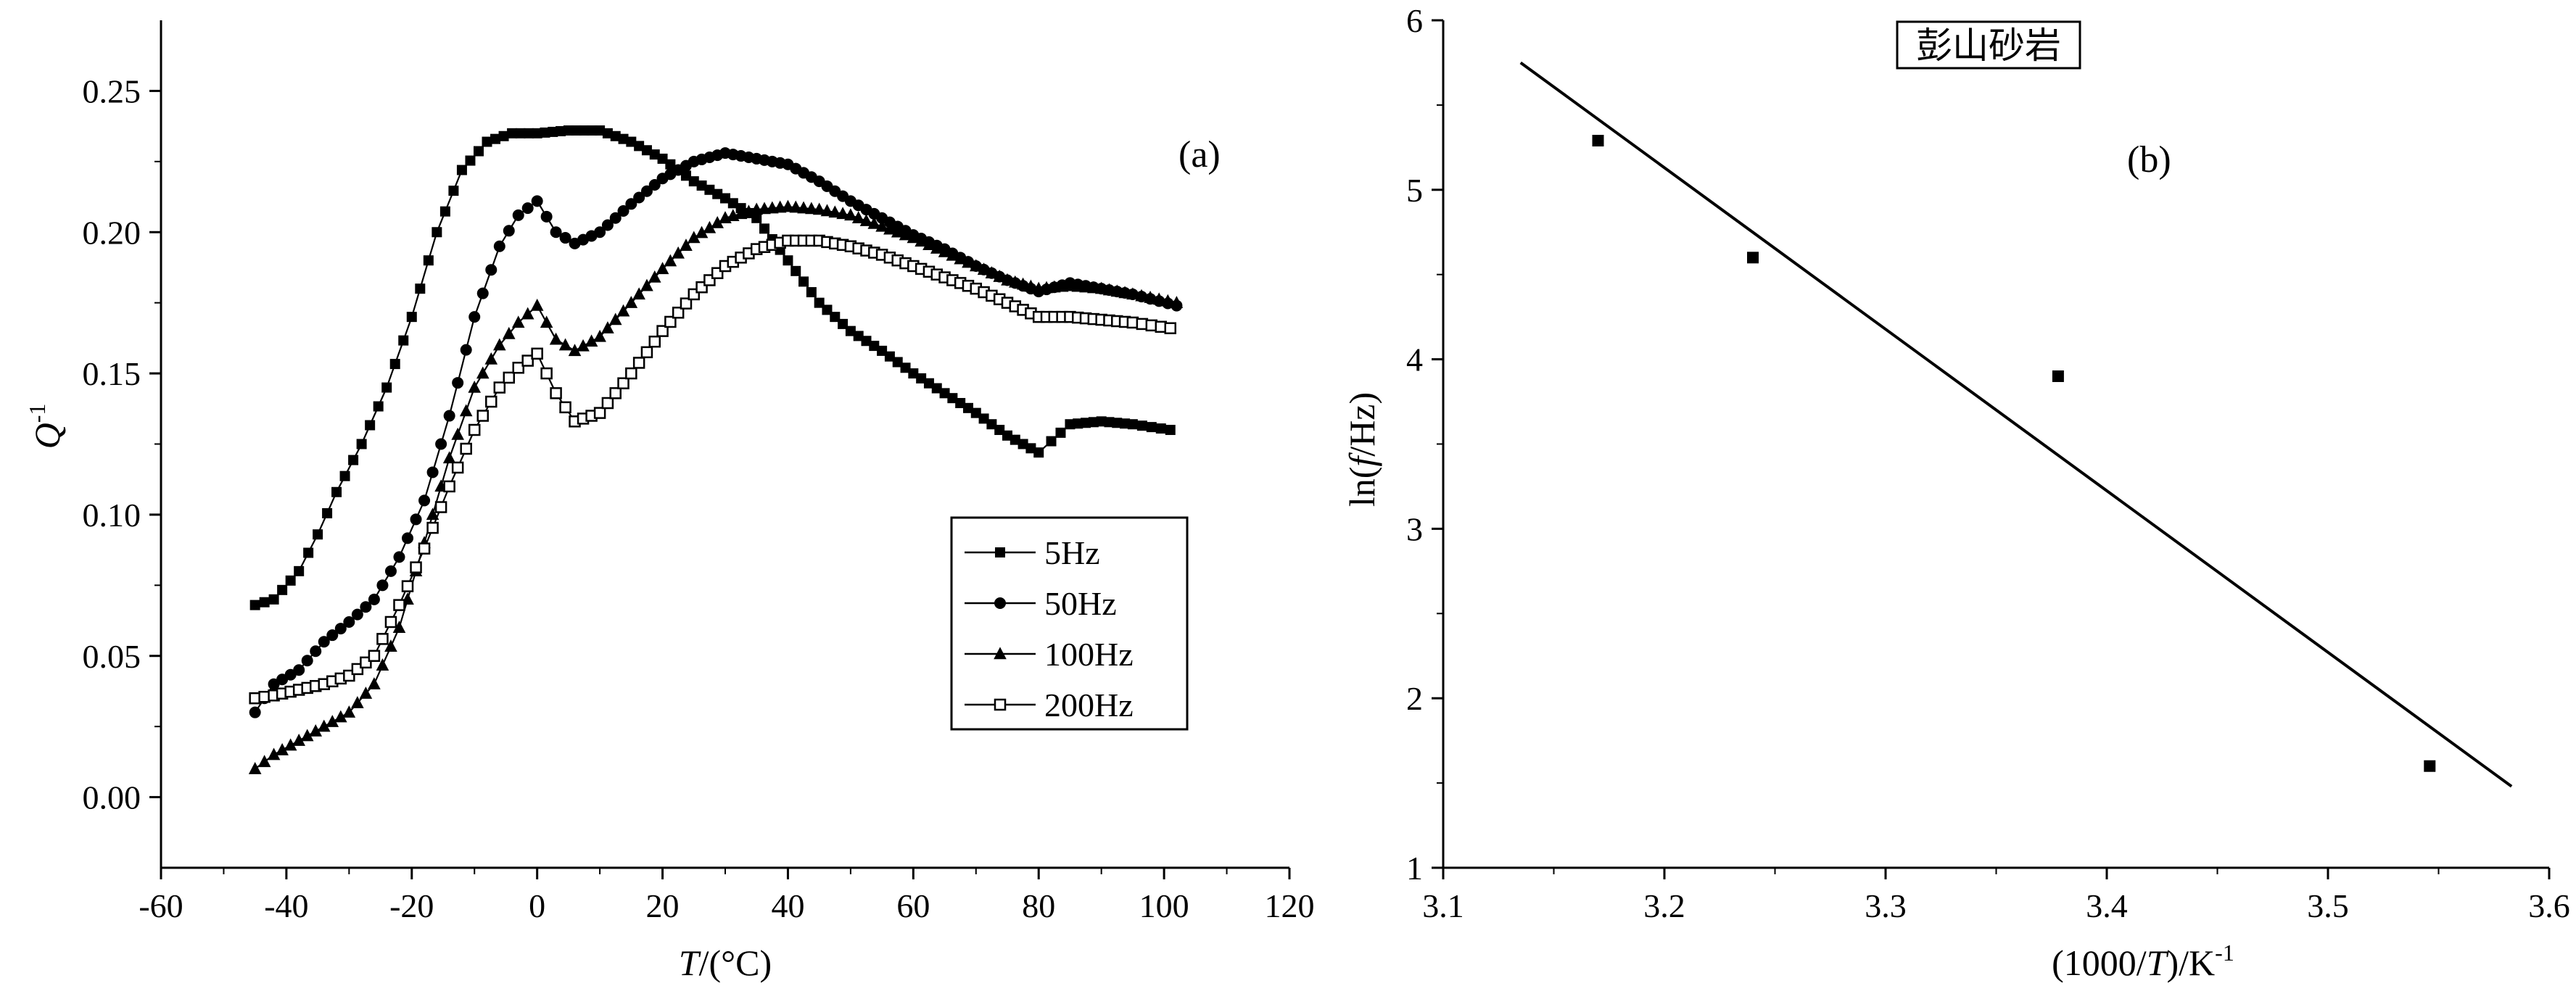 This screenshot has height=991, width=2576. Describe the element at coordinates (1000, 629) in the screenshot. I see `chart-a-legend-items` at that location.